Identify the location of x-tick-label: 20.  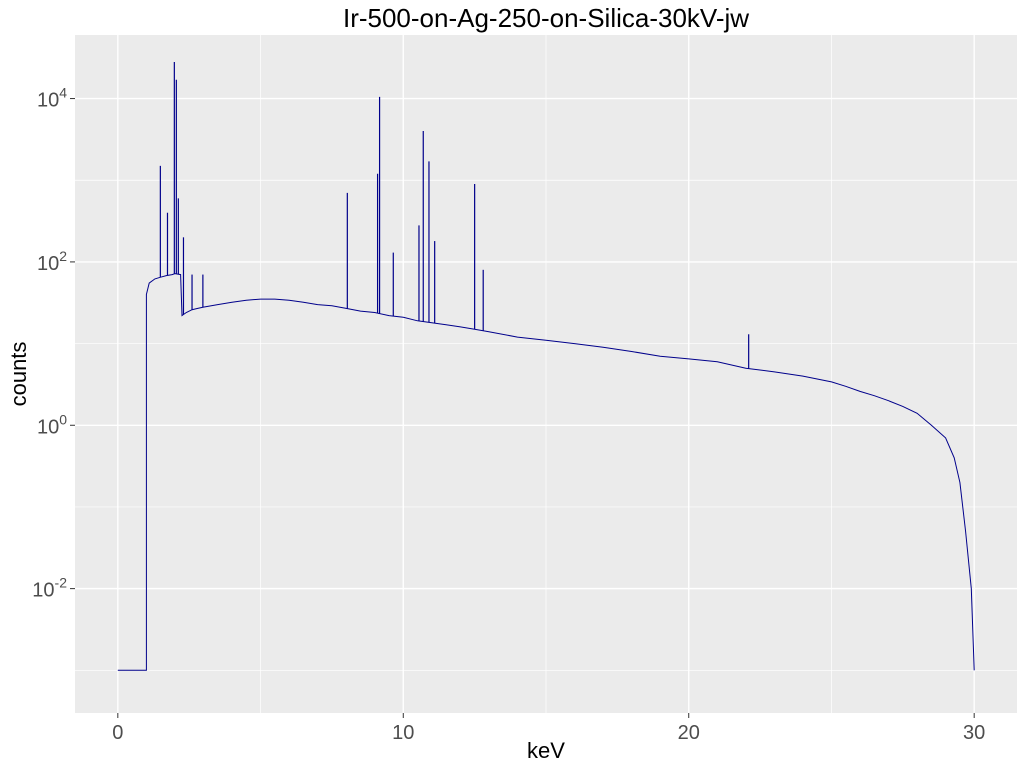
(689, 733).